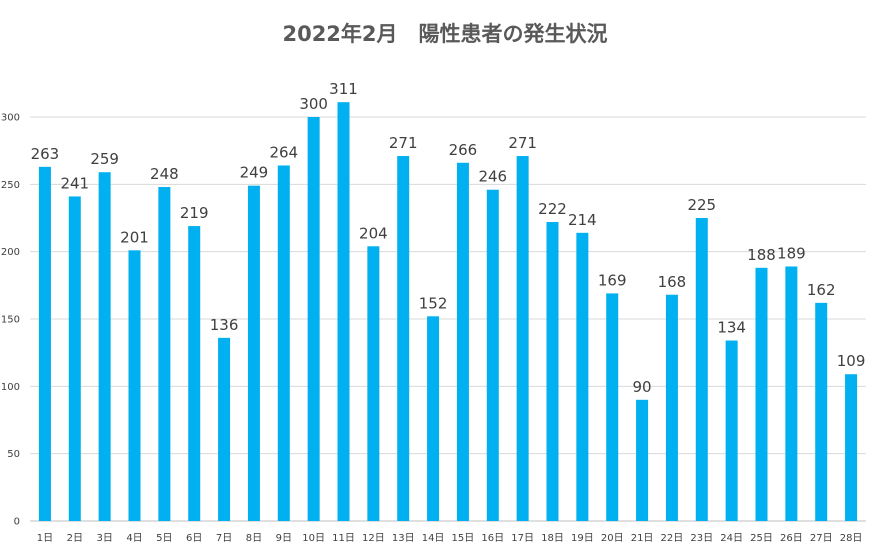 The width and height of the screenshot is (890, 558). Describe the element at coordinates (10, 252) in the screenshot. I see `y-tick-label: 200` at that location.